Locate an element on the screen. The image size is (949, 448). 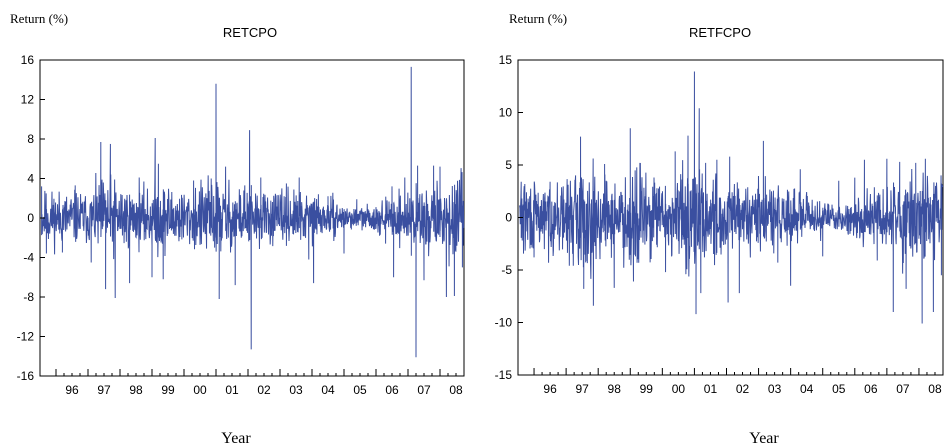
title-retcpo: RETCPO is located at coordinates (250, 32).